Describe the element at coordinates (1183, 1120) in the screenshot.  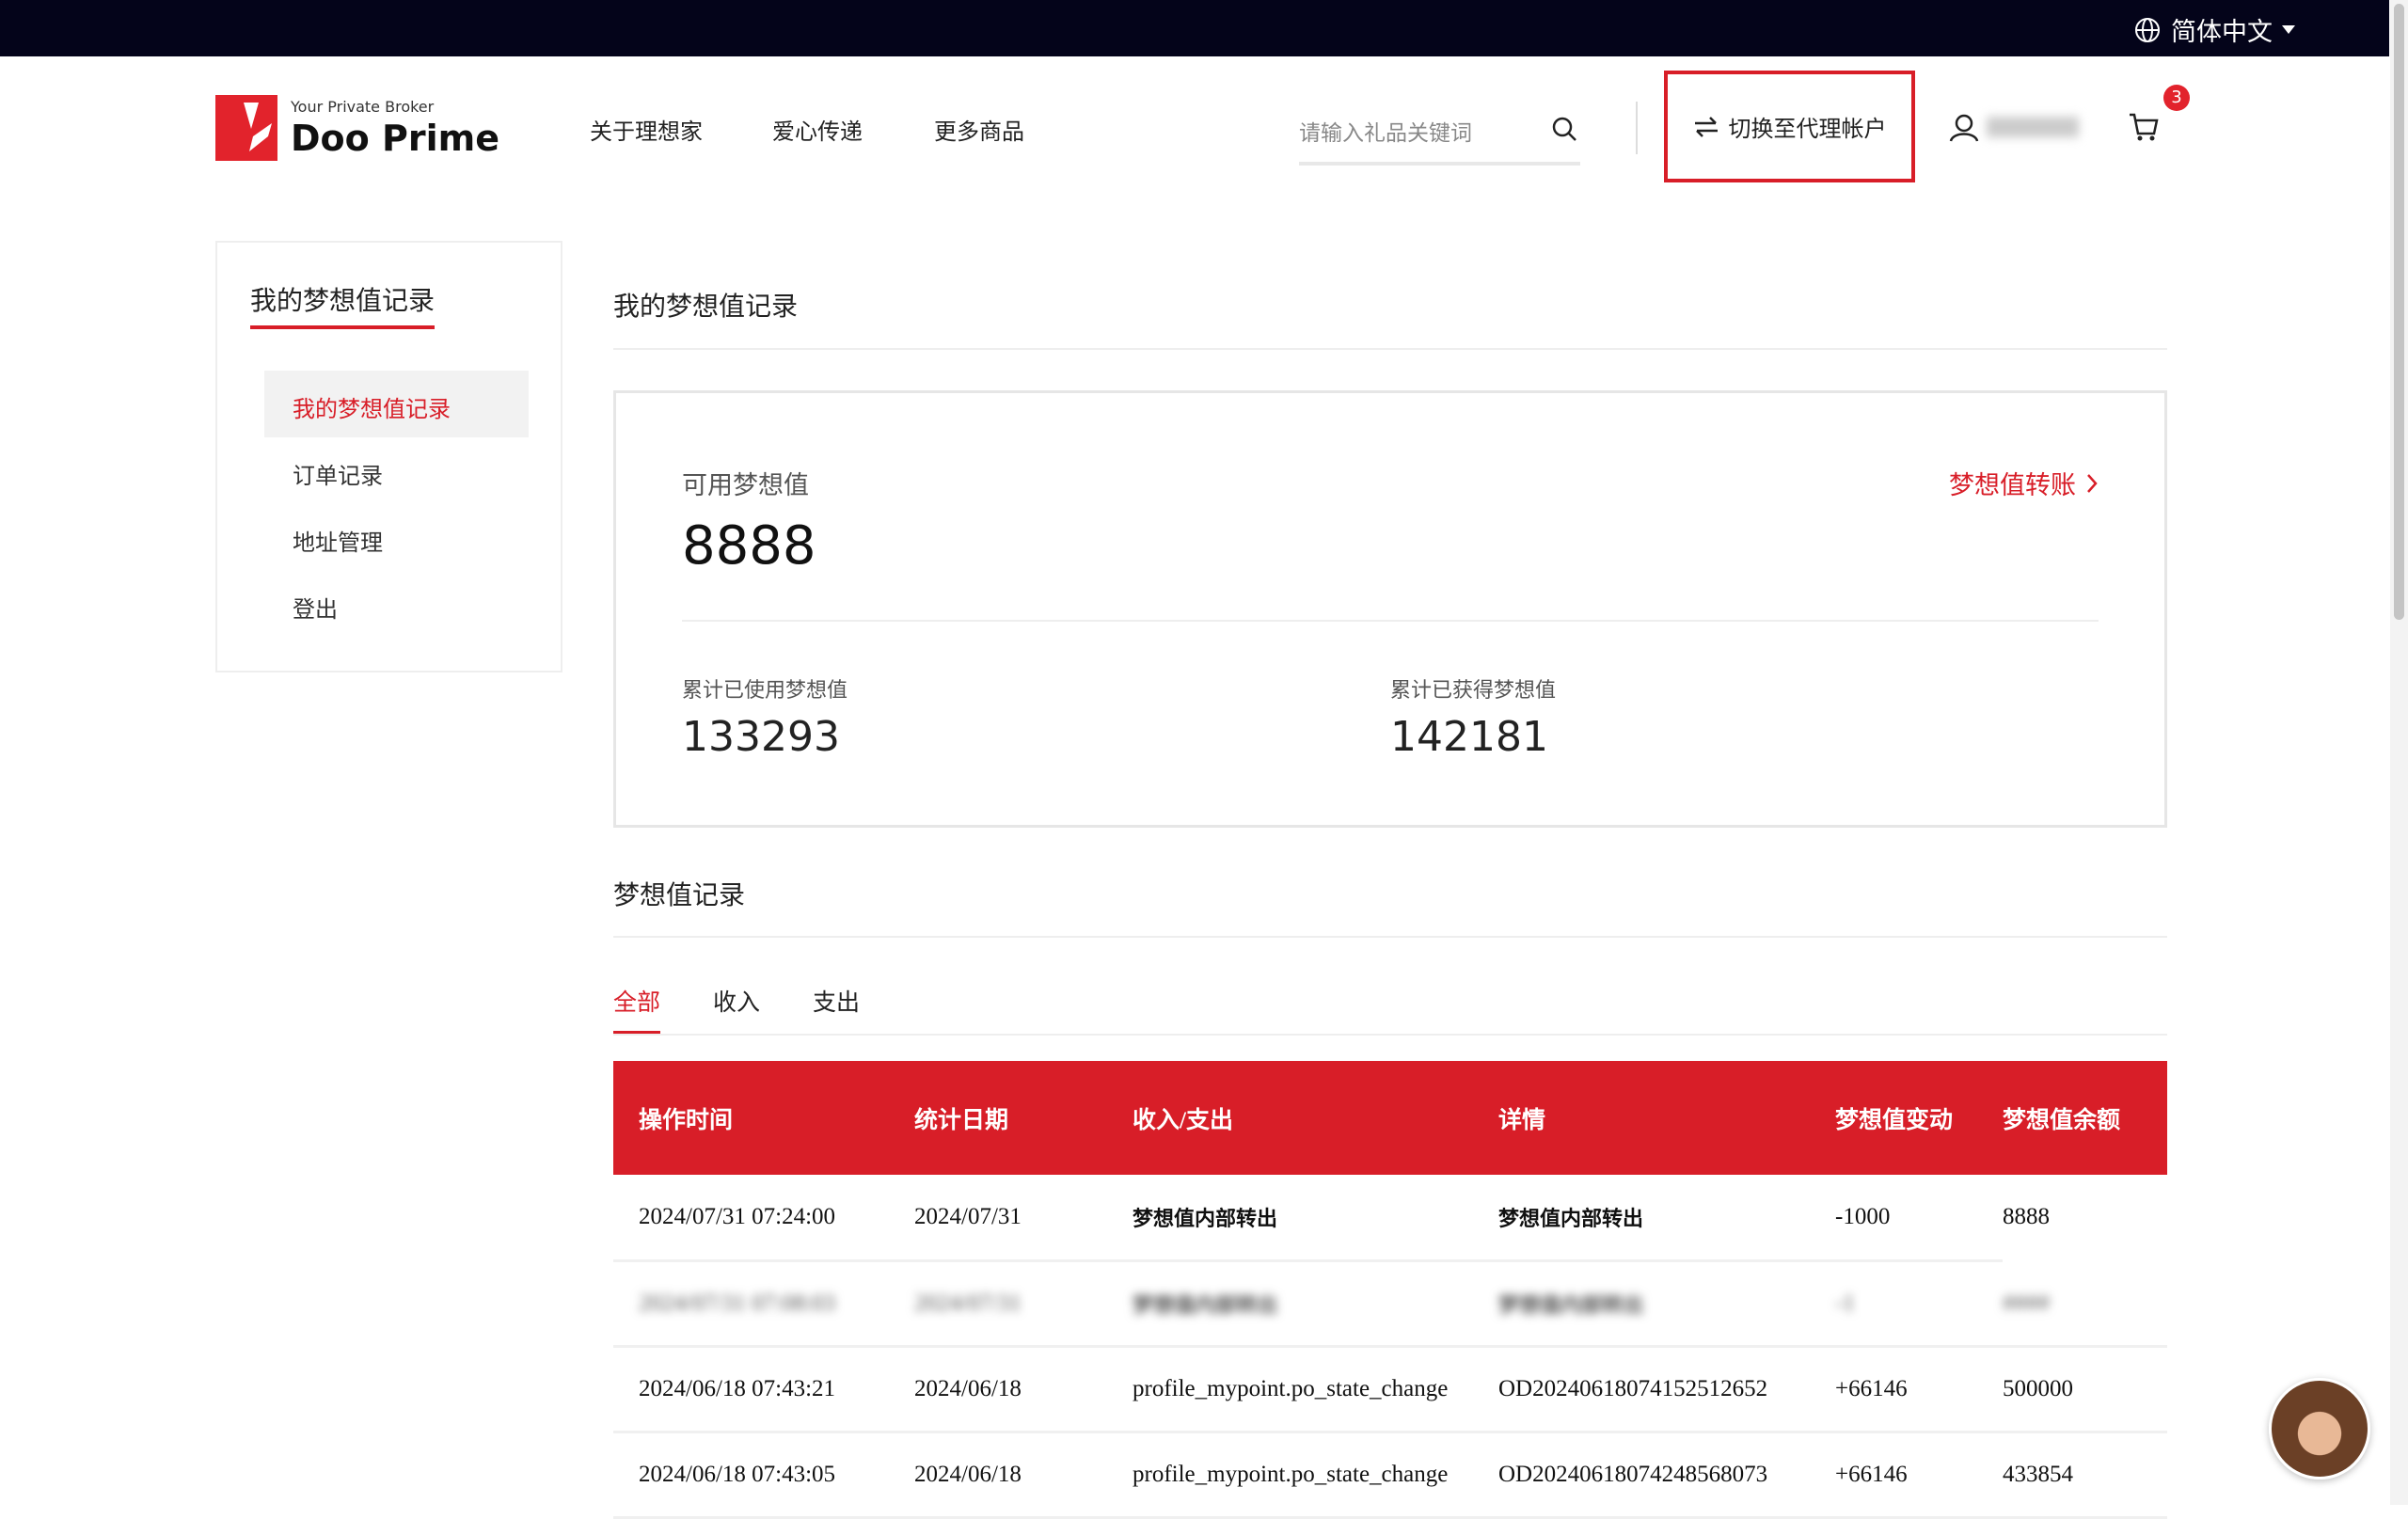
I see `column-header: 收入/支出` at that location.